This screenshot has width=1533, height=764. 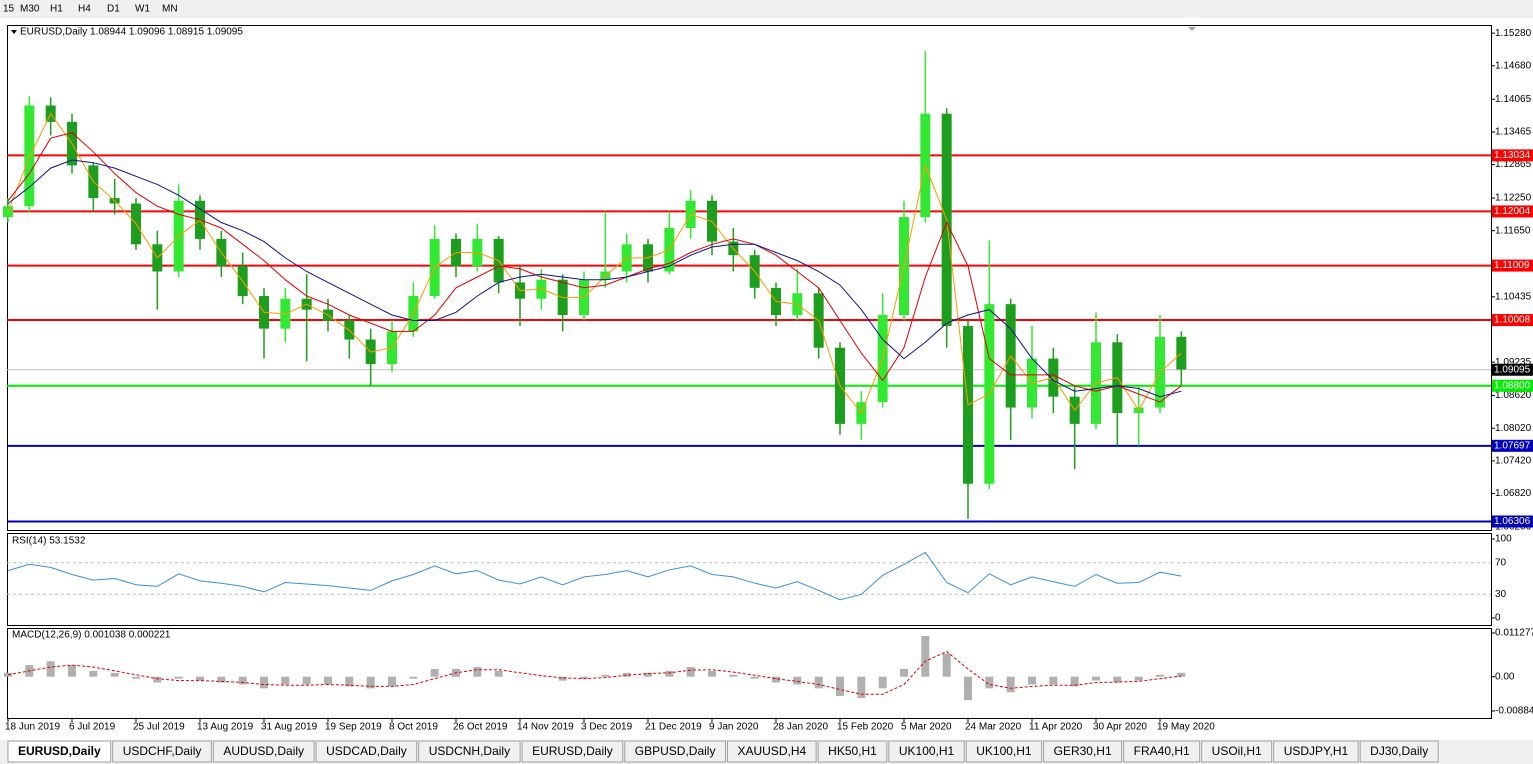 I want to click on tab-label: GBPUSD,Daily, so click(x=675, y=751).